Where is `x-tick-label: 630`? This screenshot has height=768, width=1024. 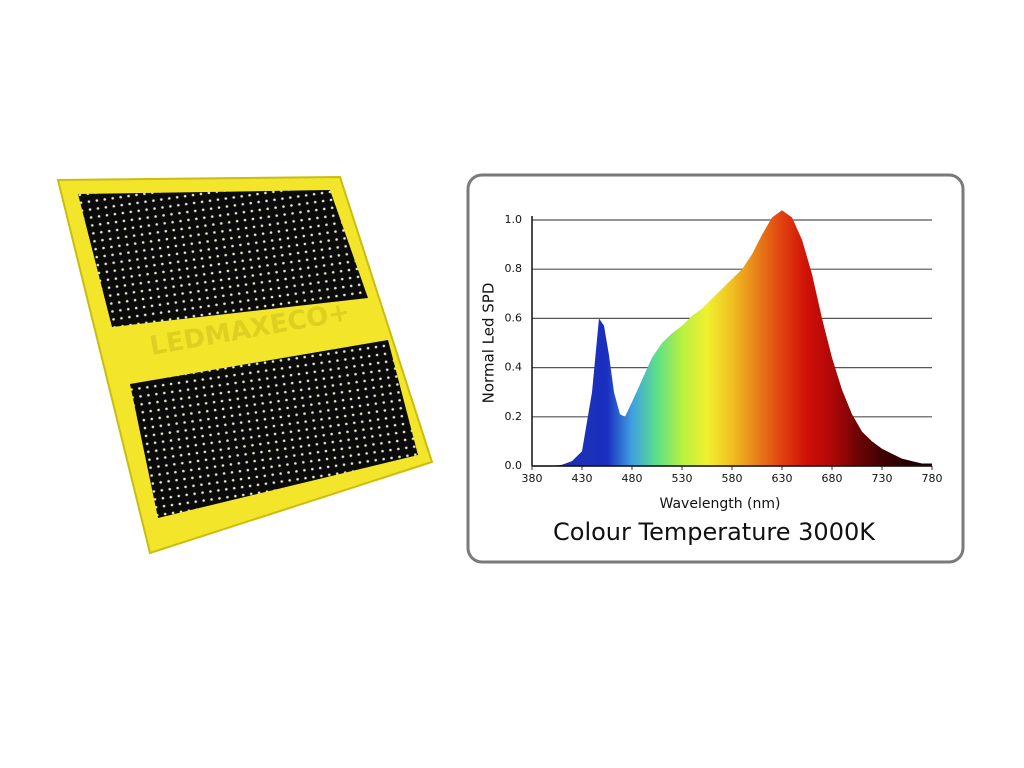
x-tick-label: 630 is located at coordinates (782, 478).